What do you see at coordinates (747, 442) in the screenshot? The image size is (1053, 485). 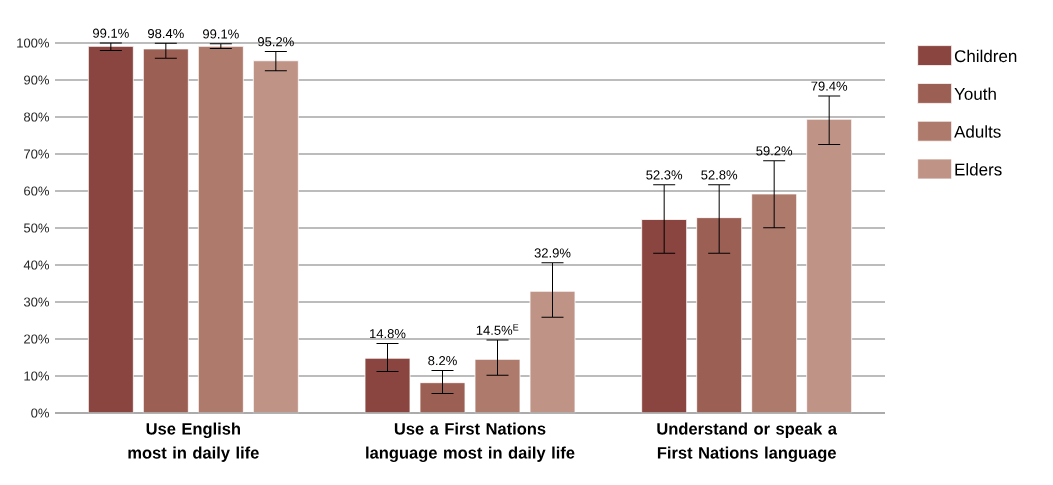 I see `x-tick-label: Understand or speak a First Nations language` at bounding box center [747, 442].